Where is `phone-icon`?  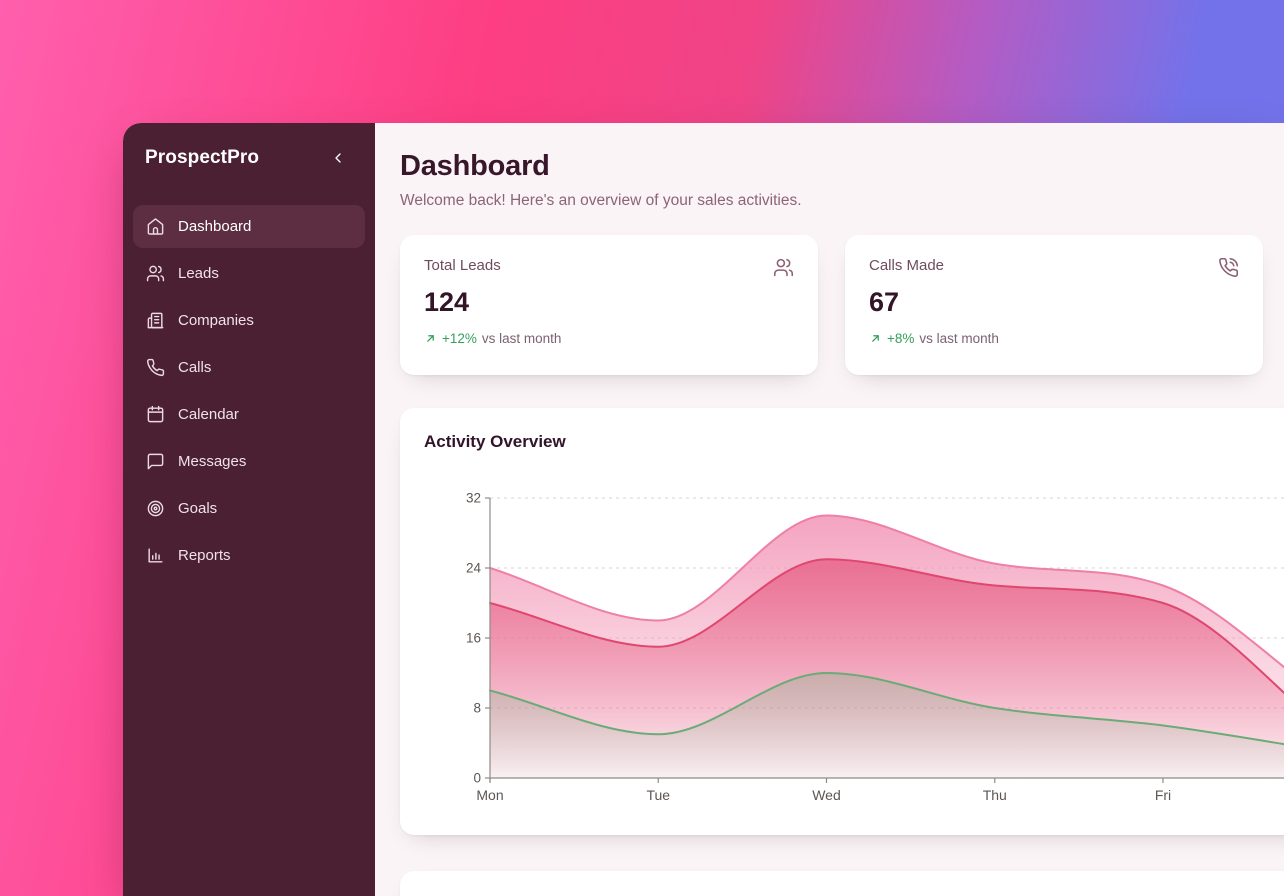
phone-icon is located at coordinates (155, 367).